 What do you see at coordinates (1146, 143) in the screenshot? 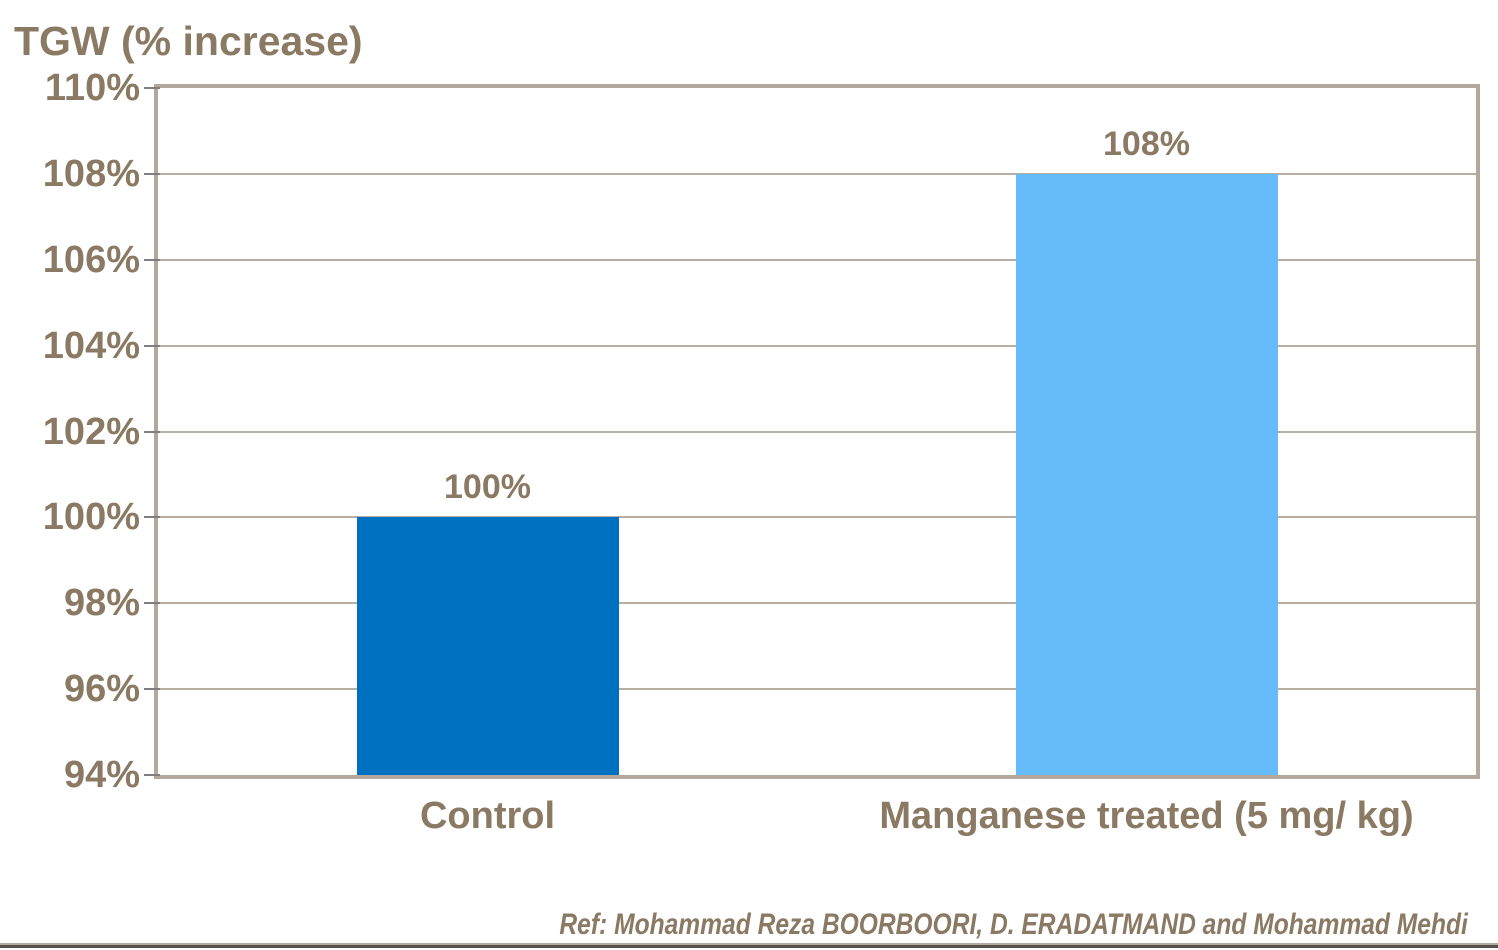
I see `bar-value-label: 108%` at bounding box center [1146, 143].